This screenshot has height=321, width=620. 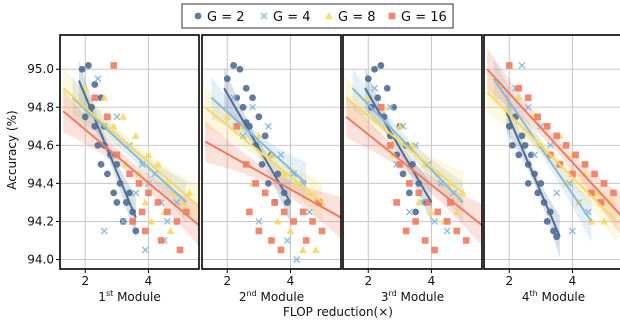 What do you see at coordinates (553, 296) in the screenshot?
I see `panel-label: 4th Module` at bounding box center [553, 296].